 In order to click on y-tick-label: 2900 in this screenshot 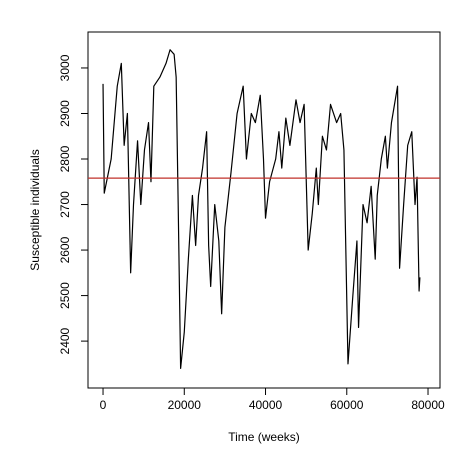, I will do `click(65, 113)`.